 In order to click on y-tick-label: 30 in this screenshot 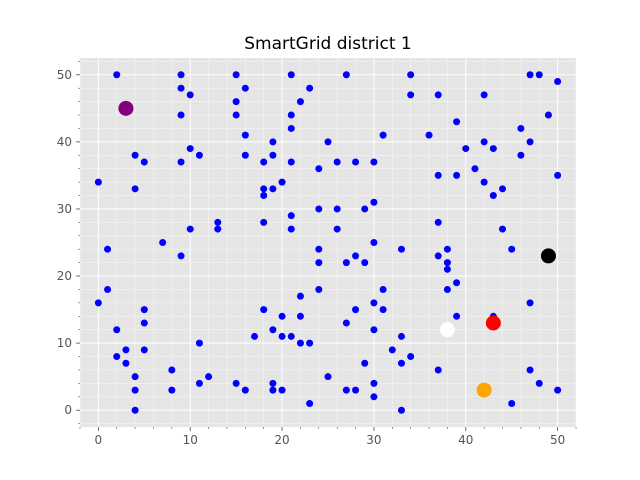, I will do `click(64, 209)`.